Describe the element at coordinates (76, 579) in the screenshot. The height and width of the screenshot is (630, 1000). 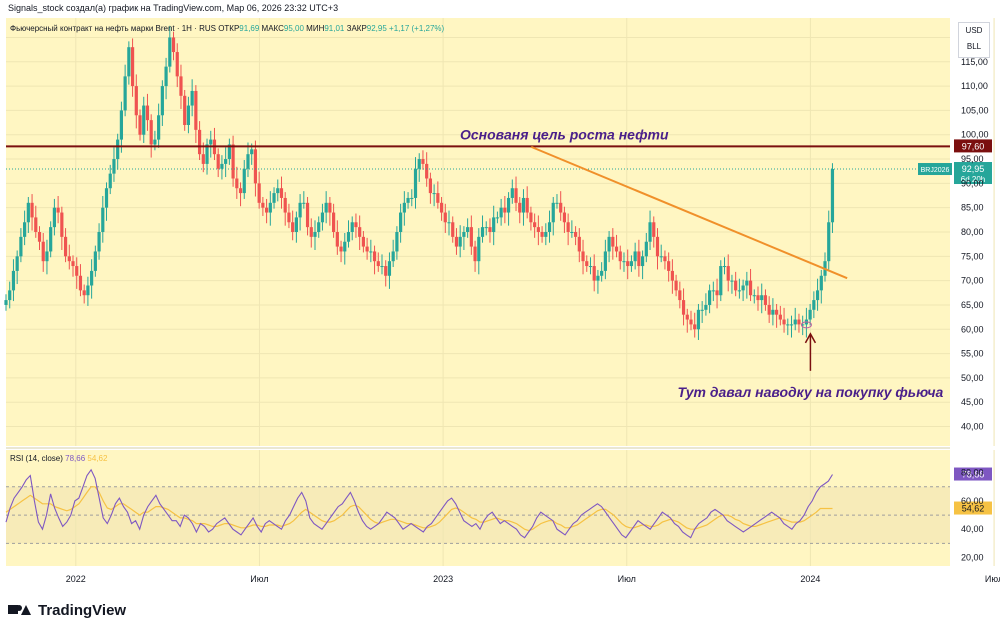
I see `x-tick-label: 2022` at that location.